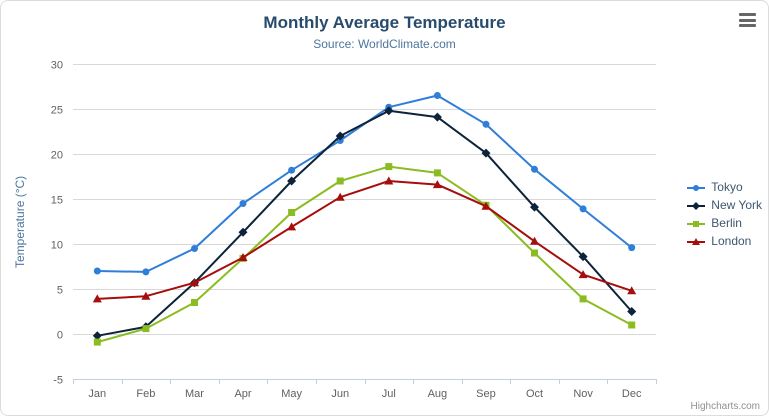 The height and width of the screenshot is (416, 769). What do you see at coordinates (731, 241) in the screenshot?
I see `legend-label: London` at bounding box center [731, 241].